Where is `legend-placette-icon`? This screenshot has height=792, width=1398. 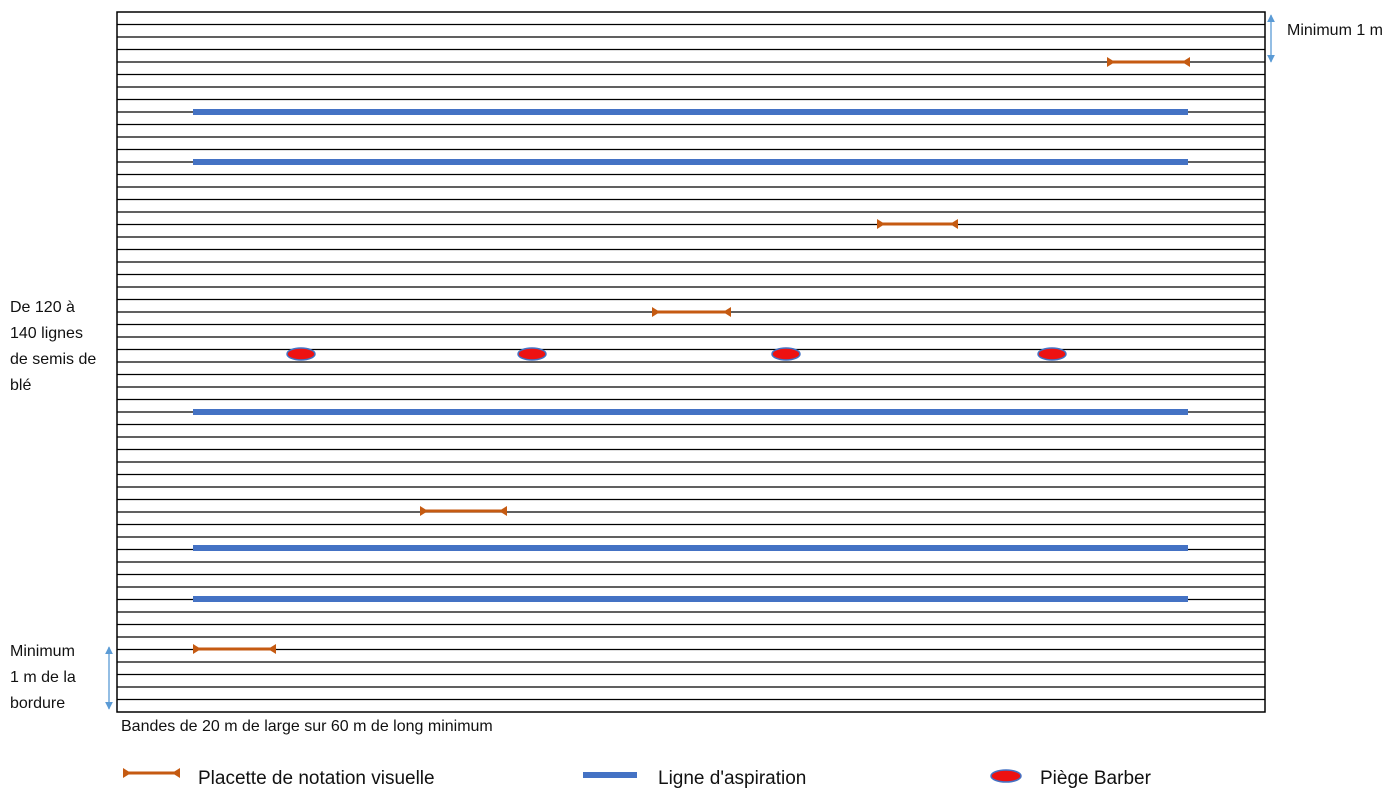
legend-placette-icon is located at coordinates (151, 773).